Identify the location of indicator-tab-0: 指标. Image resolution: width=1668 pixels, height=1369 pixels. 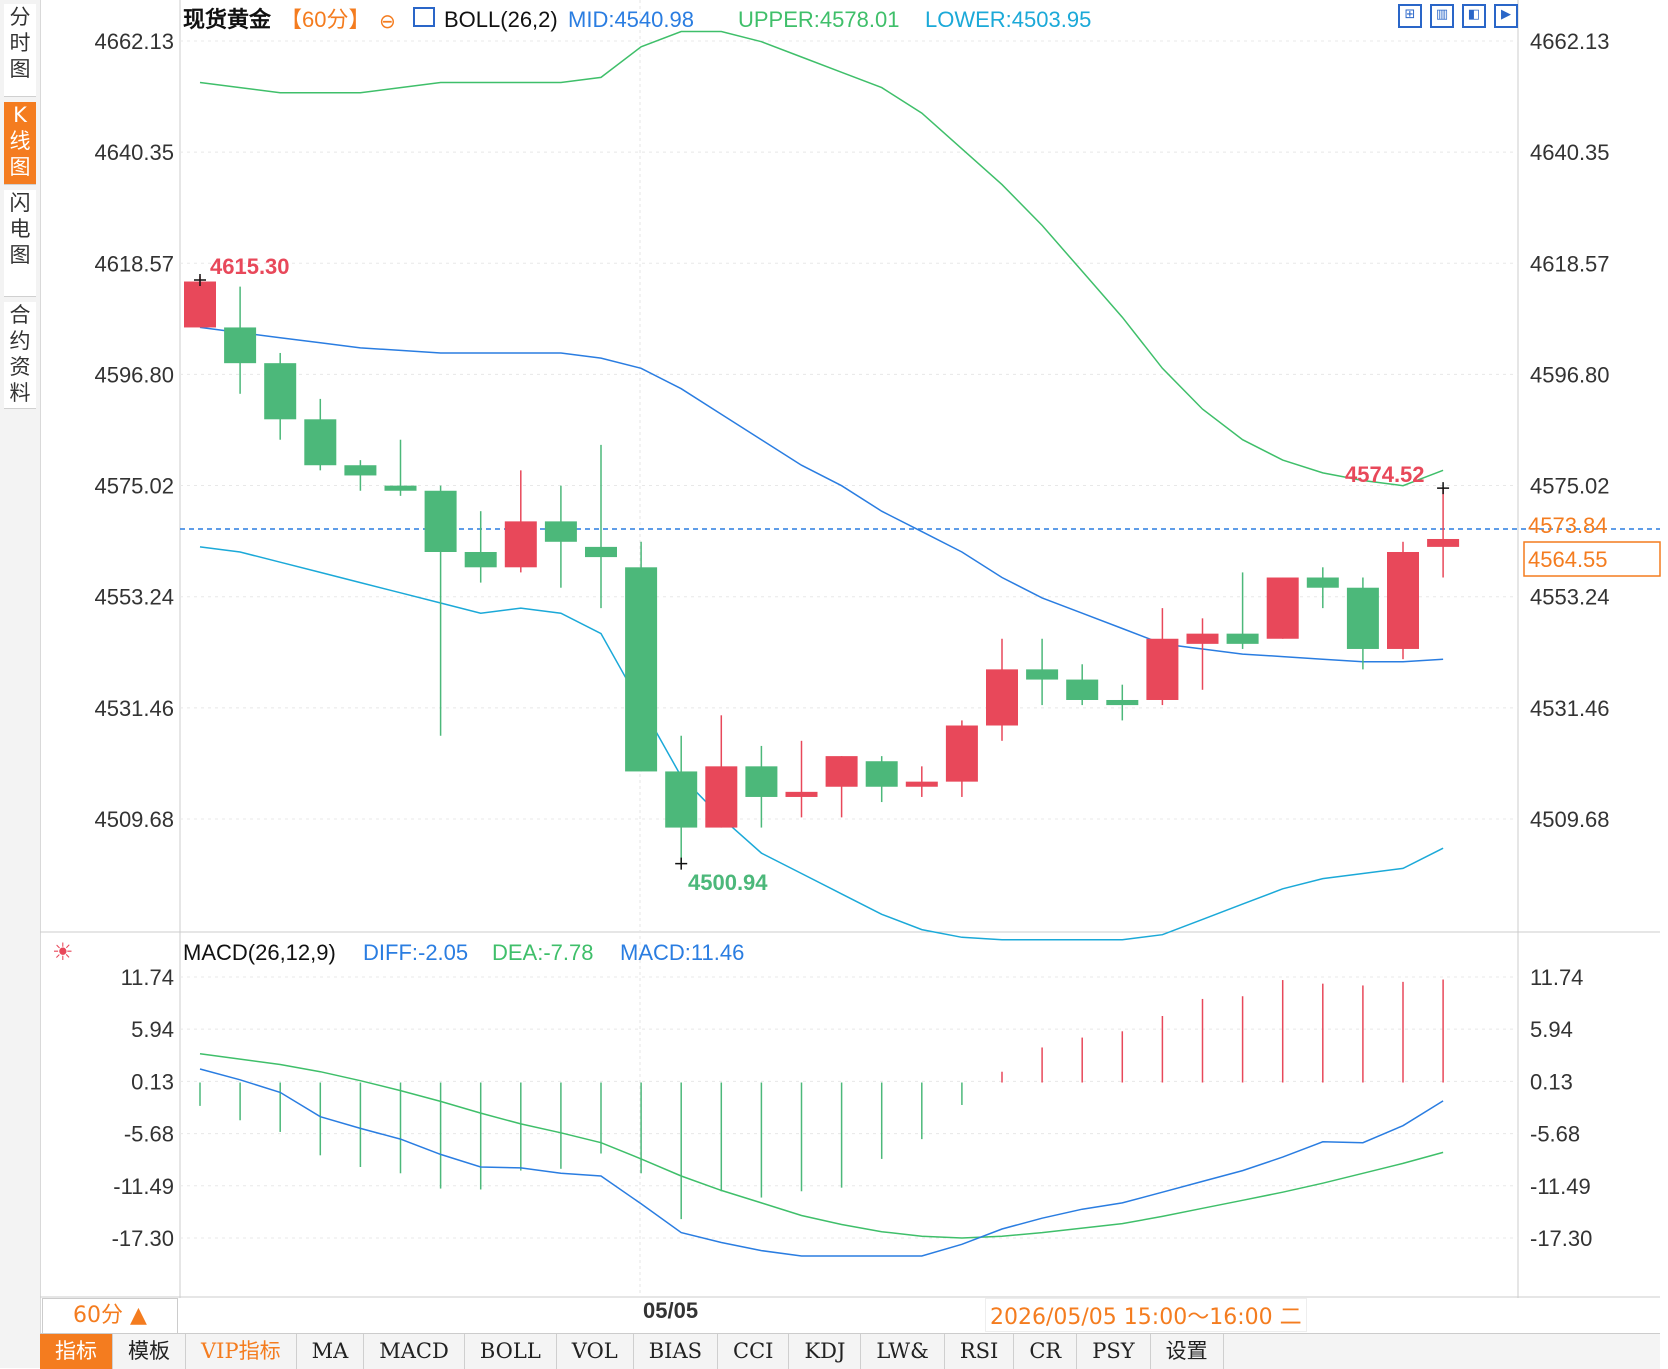
(76, 1351).